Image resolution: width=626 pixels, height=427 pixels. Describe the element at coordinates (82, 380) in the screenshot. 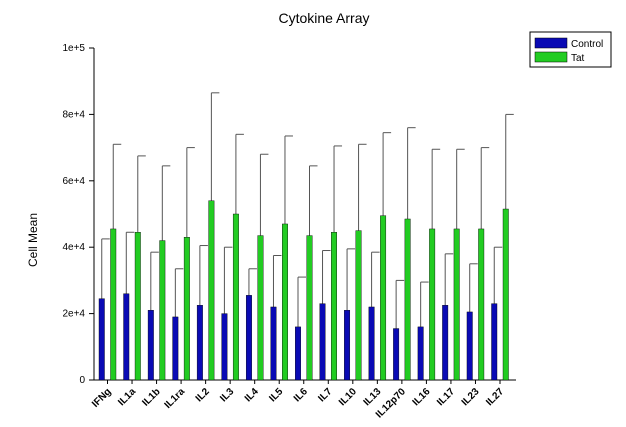

I see `y-tick-label: 0` at that location.